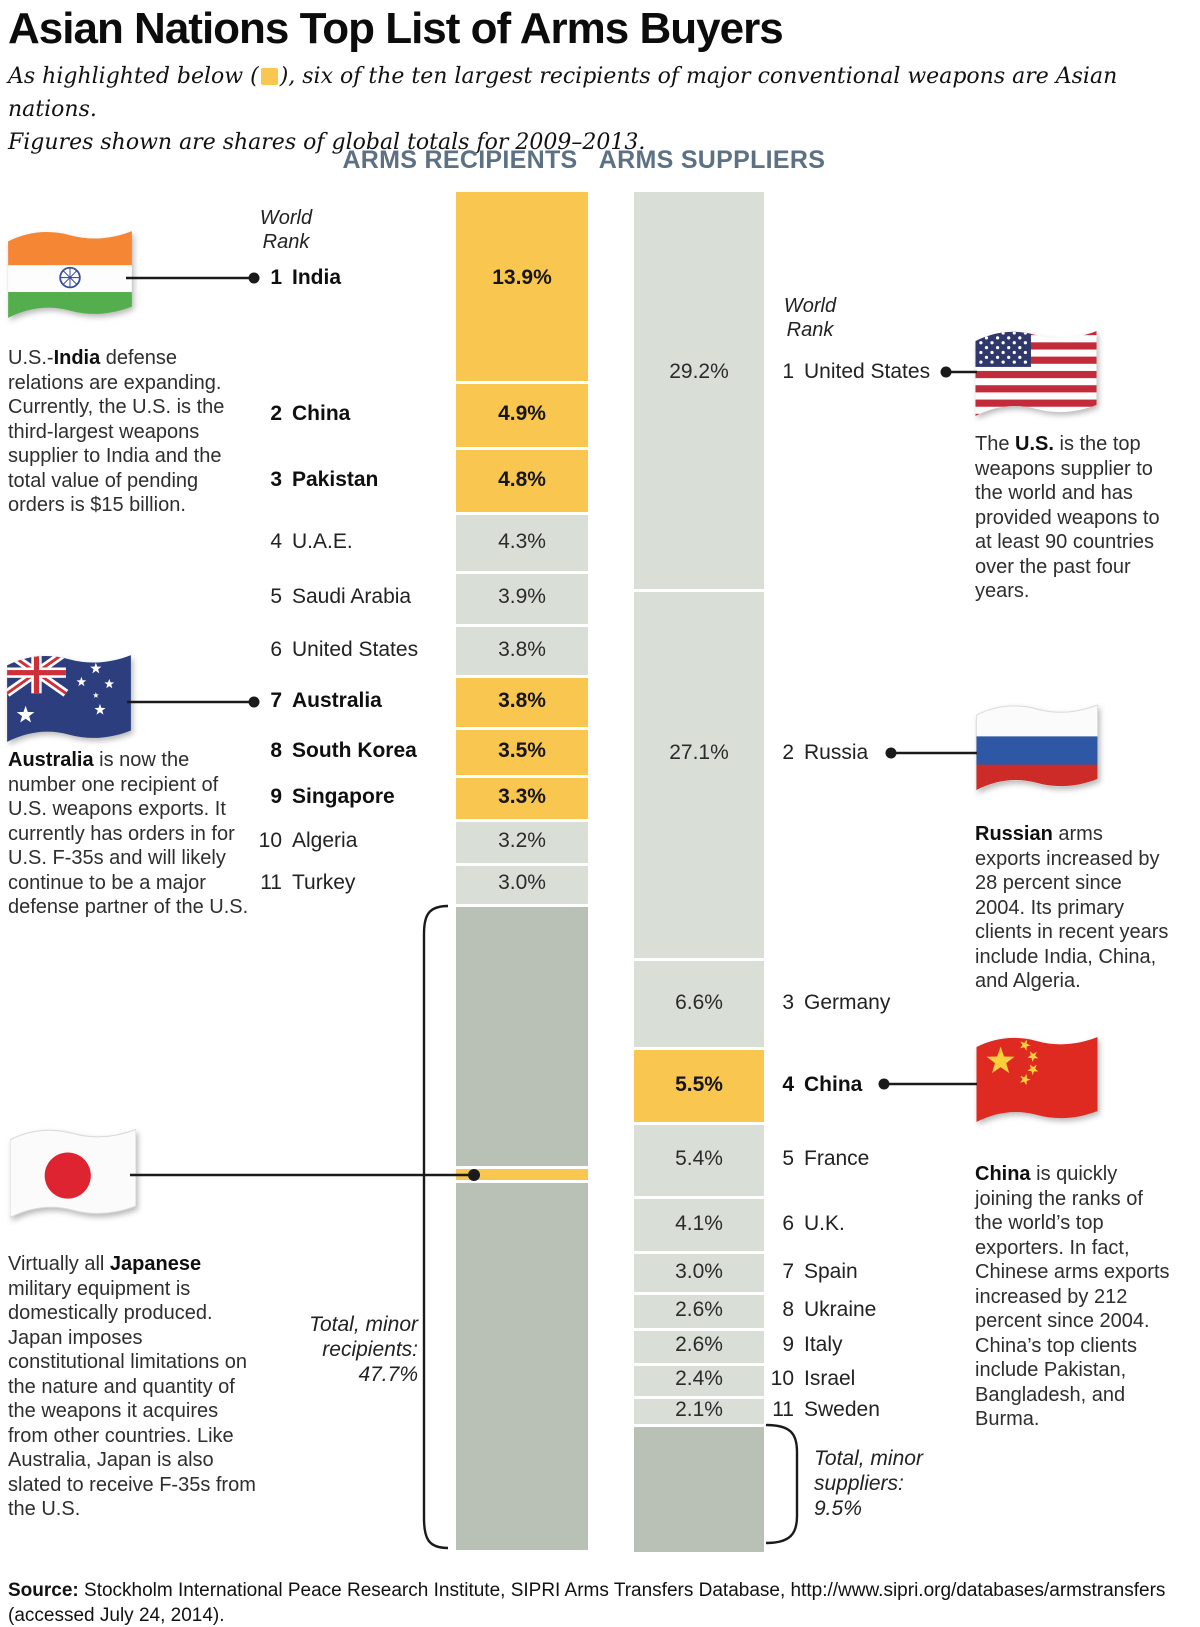 Image resolution: width=1200 pixels, height=1627 pixels. What do you see at coordinates (824, 1223) in the screenshot?
I see `country-name: U.K.` at bounding box center [824, 1223].